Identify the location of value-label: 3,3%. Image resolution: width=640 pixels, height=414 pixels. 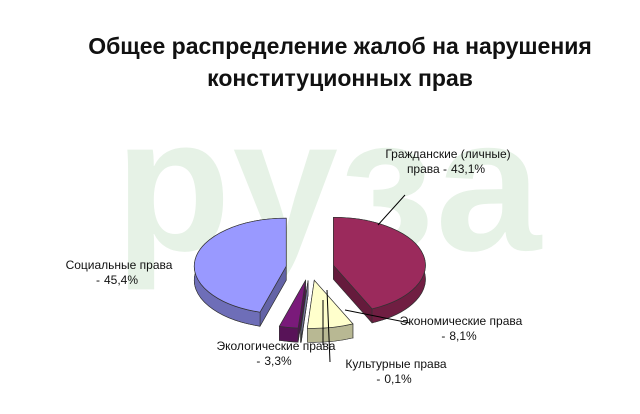
(278, 361).